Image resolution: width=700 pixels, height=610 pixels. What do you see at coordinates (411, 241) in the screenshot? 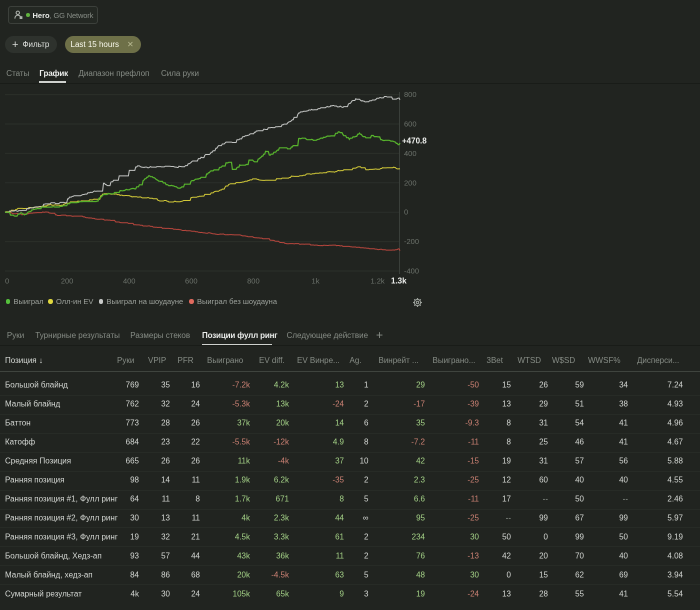
I see `svg-text: -200` at bounding box center [411, 241].